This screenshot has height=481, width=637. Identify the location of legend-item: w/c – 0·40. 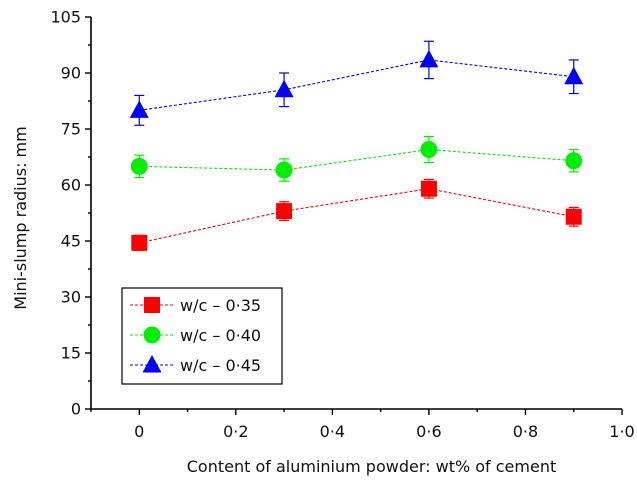
(195, 335).